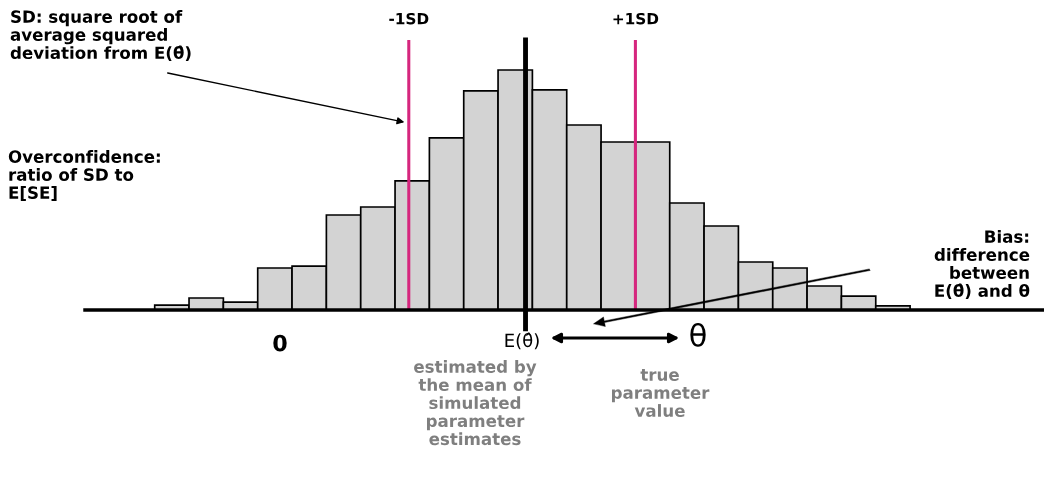 This screenshot has width=1044, height=478. Describe the element at coordinates (698, 334) in the screenshot. I see `text: θ` at that location.